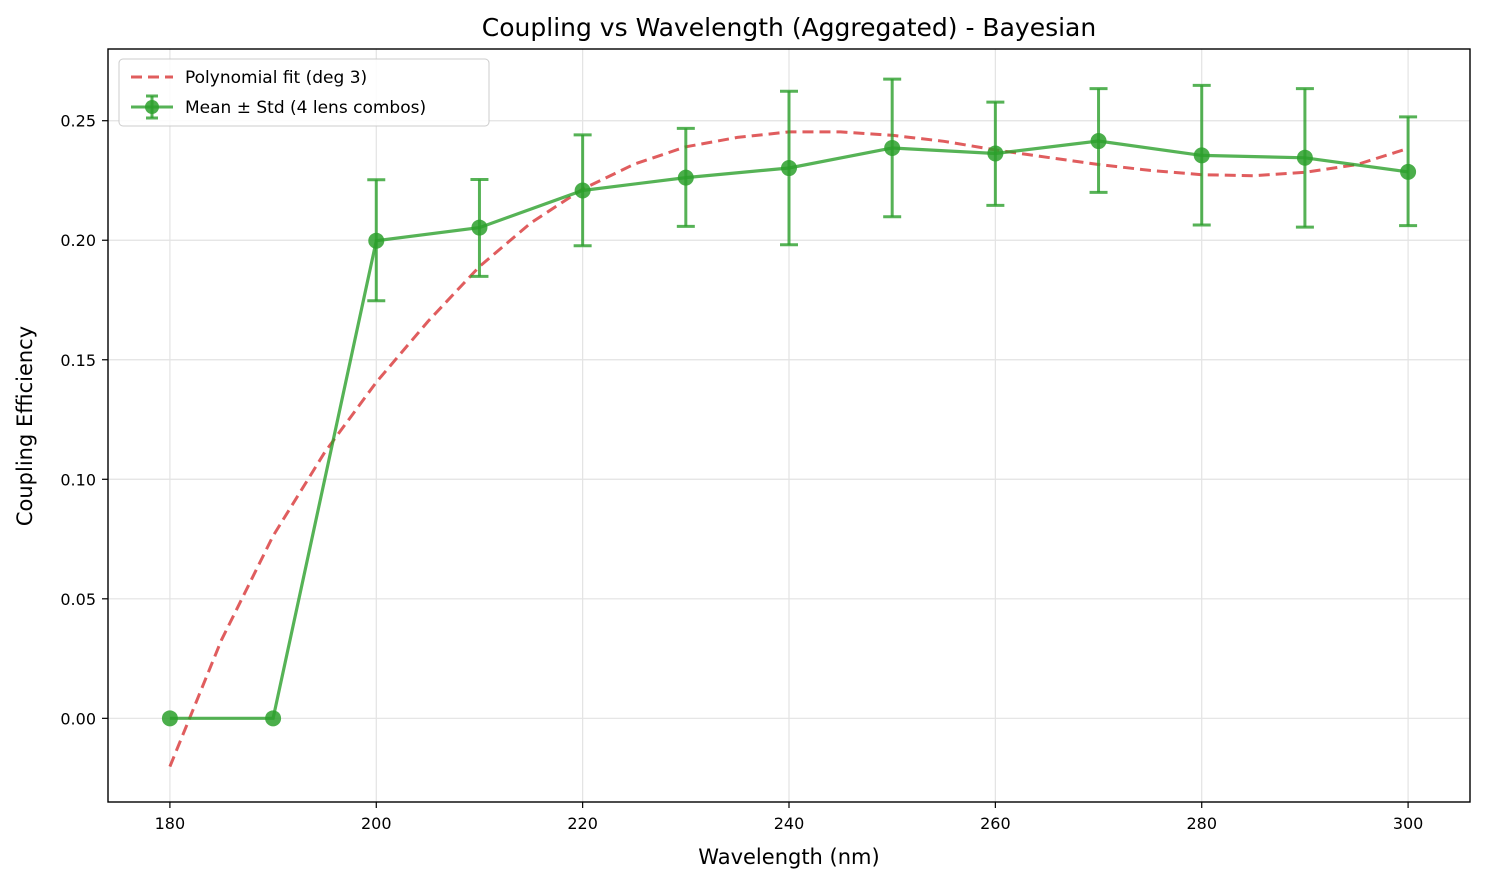 Image resolution: width=1486 pixels, height=884 pixels. What do you see at coordinates (78, 240) in the screenshot?
I see `y-tick-label: 0.20` at bounding box center [78, 240].